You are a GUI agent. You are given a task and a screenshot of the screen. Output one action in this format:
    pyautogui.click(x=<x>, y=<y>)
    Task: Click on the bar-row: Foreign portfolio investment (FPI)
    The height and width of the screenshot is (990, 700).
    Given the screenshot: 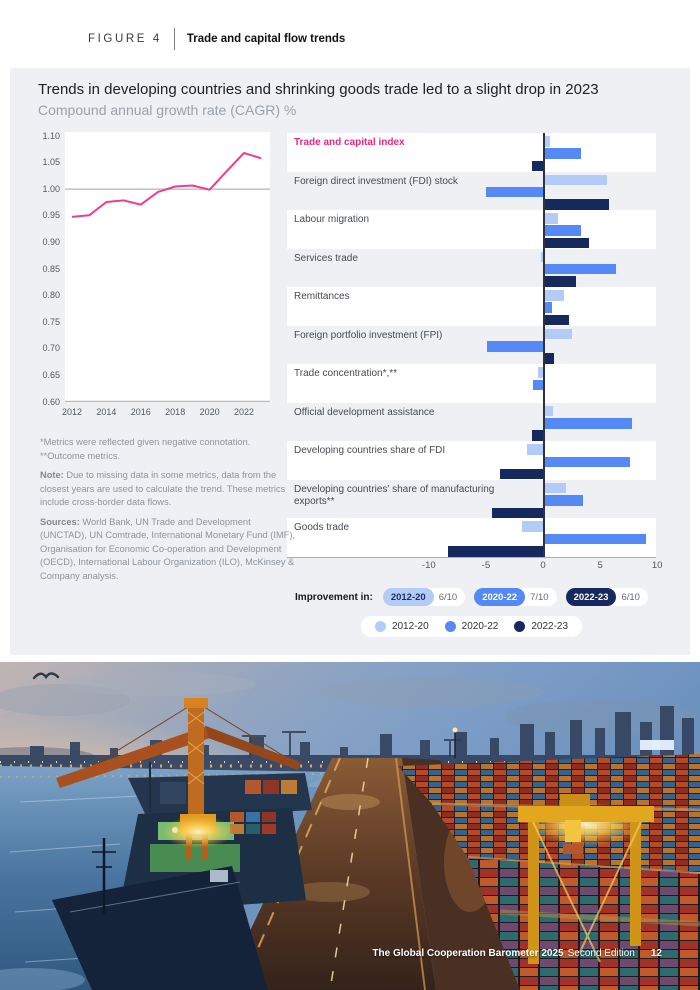 What is the action you would take?
    pyautogui.click(x=471, y=345)
    